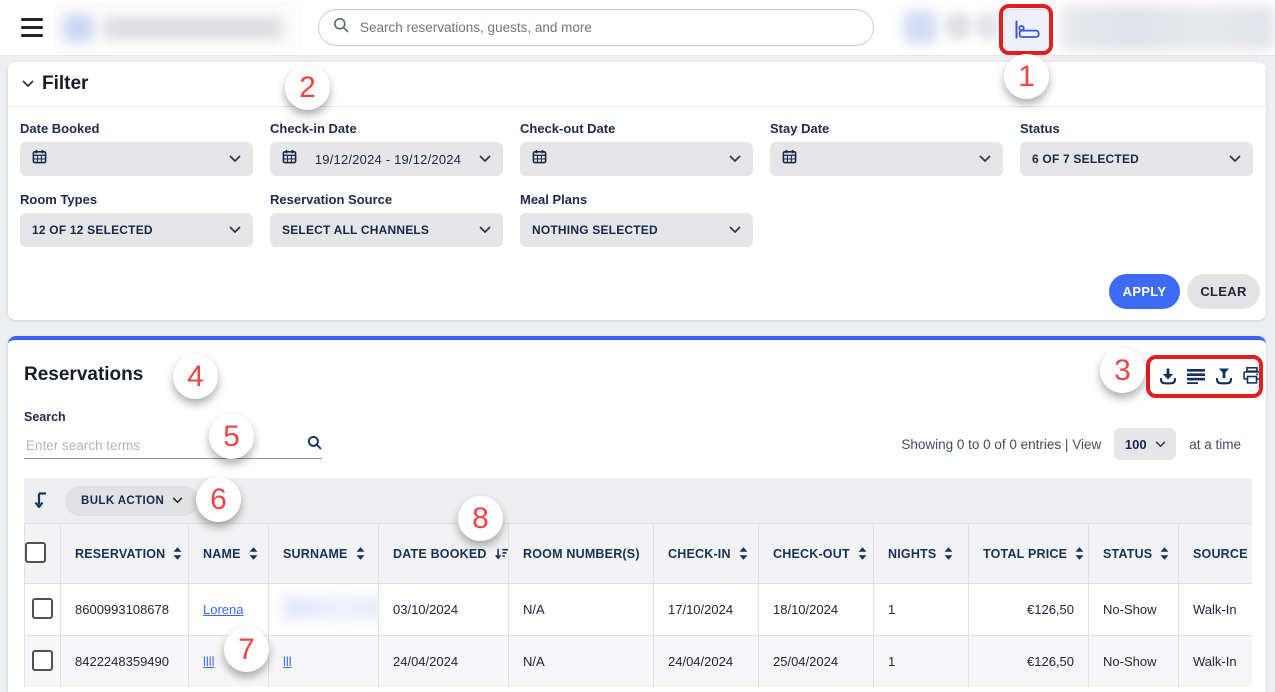  What do you see at coordinates (307, 87) in the screenshot?
I see `annotation-2: 2` at bounding box center [307, 87].